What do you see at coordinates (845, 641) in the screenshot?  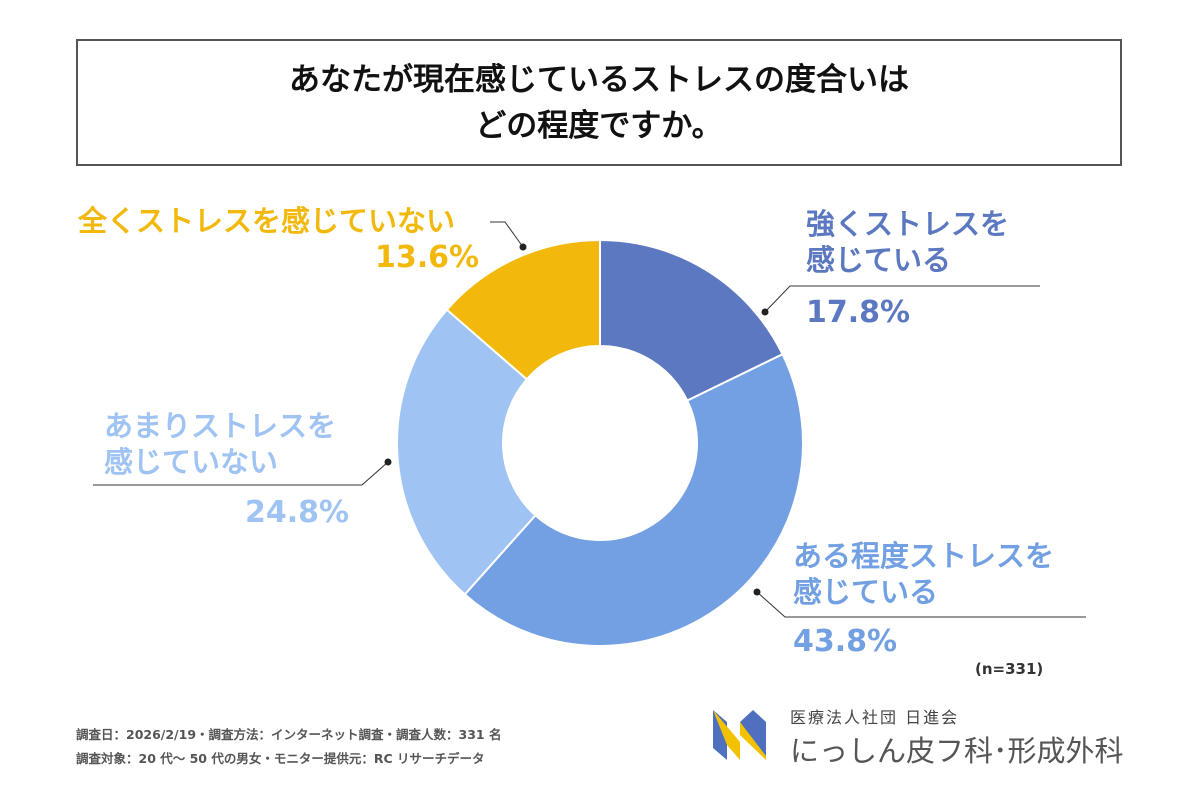 I see `value-label-moderate: 43.8%` at bounding box center [845, 641].